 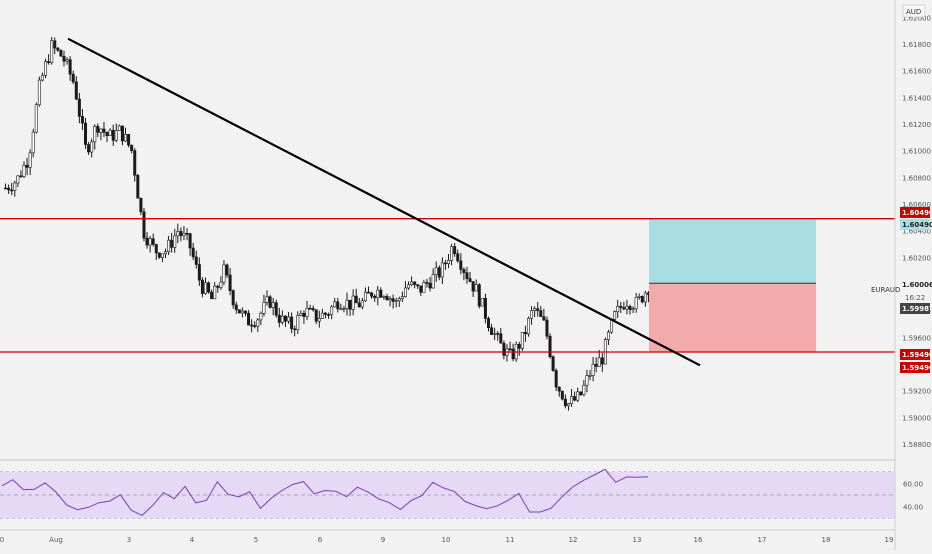 What do you see at coordinates (732, 317) in the screenshot?
I see `stop-loss-zone` at bounding box center [732, 317].